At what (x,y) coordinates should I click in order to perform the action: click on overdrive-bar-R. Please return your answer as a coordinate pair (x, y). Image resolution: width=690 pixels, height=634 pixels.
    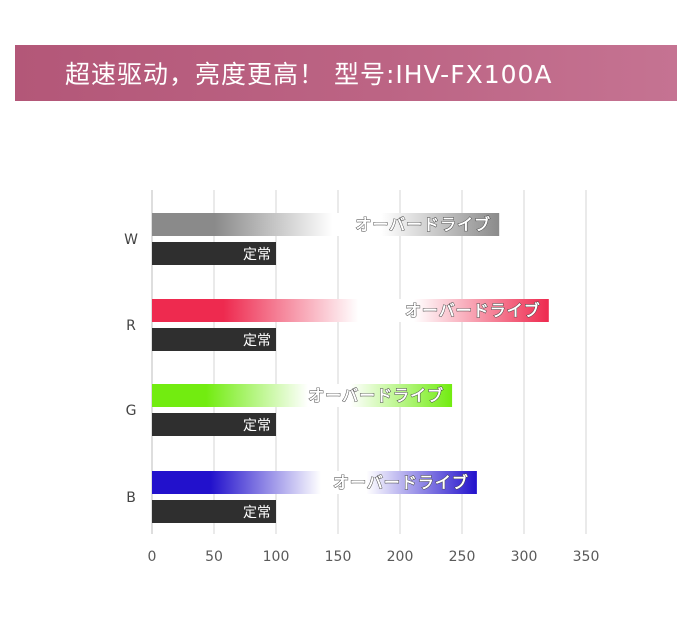
    Looking at the image, I should click on (350, 310).